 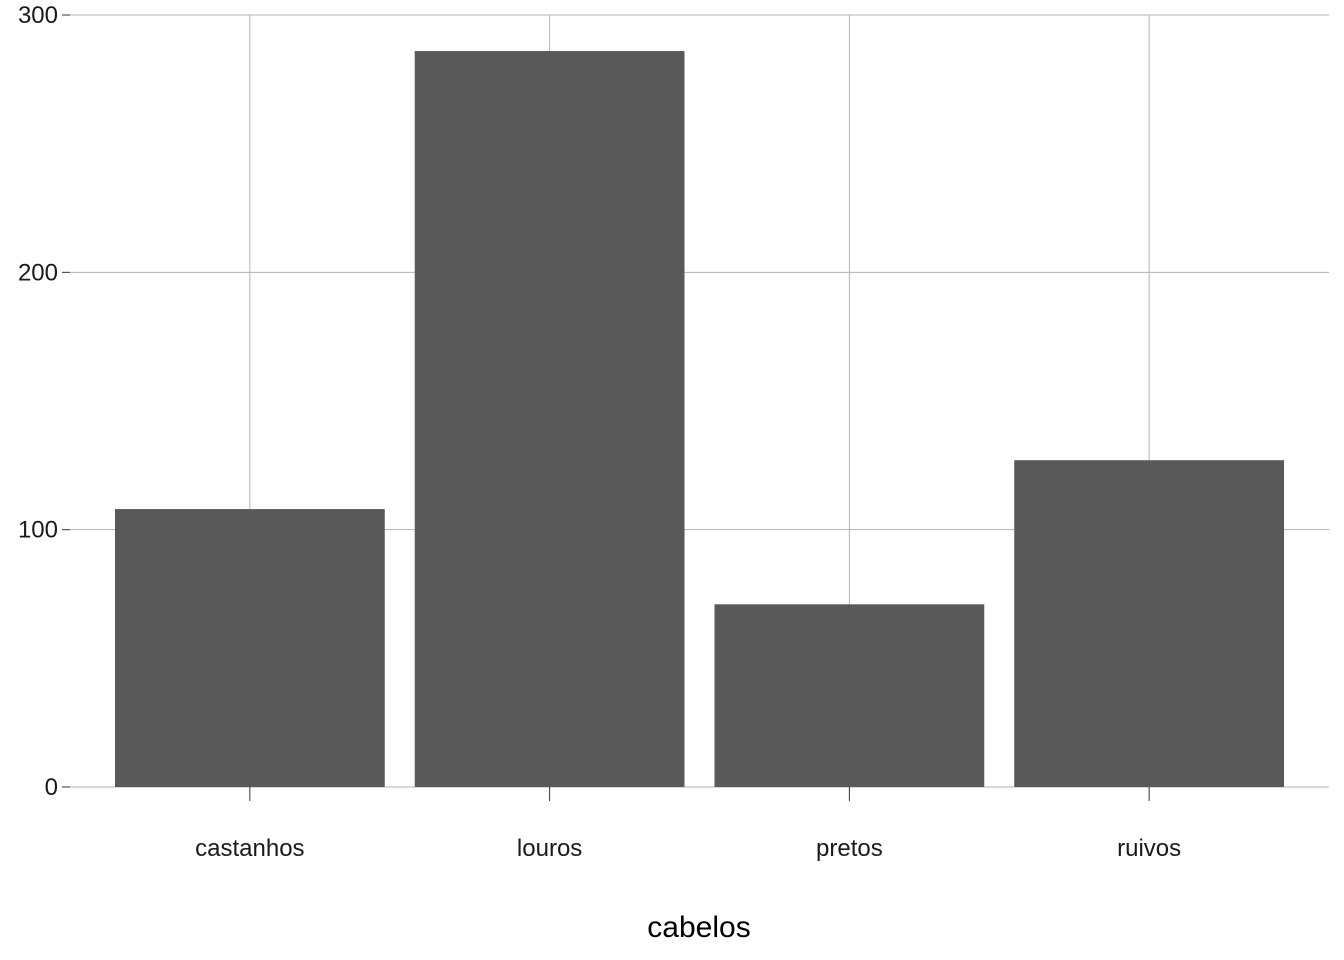 I want to click on x-tick-label: louros, so click(x=549, y=848).